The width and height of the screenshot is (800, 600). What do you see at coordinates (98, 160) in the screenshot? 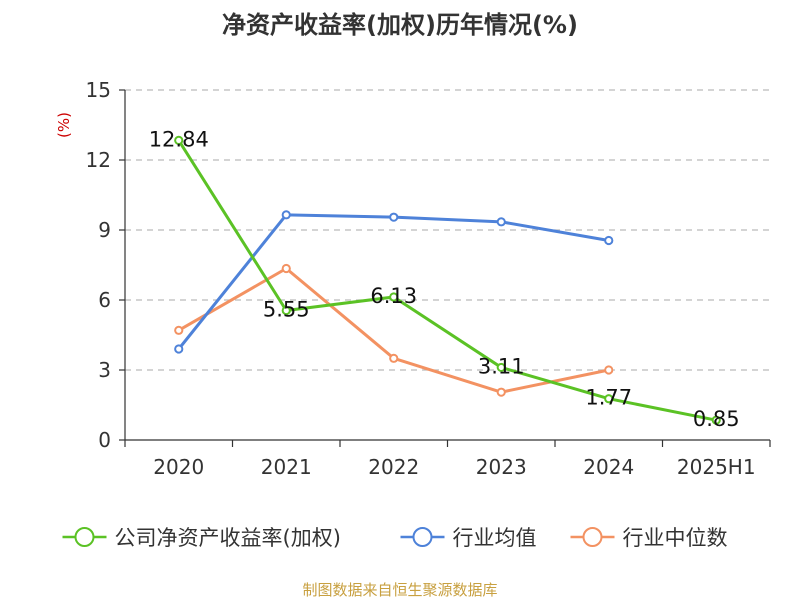
I see `y-tick-label: 12` at bounding box center [98, 160].